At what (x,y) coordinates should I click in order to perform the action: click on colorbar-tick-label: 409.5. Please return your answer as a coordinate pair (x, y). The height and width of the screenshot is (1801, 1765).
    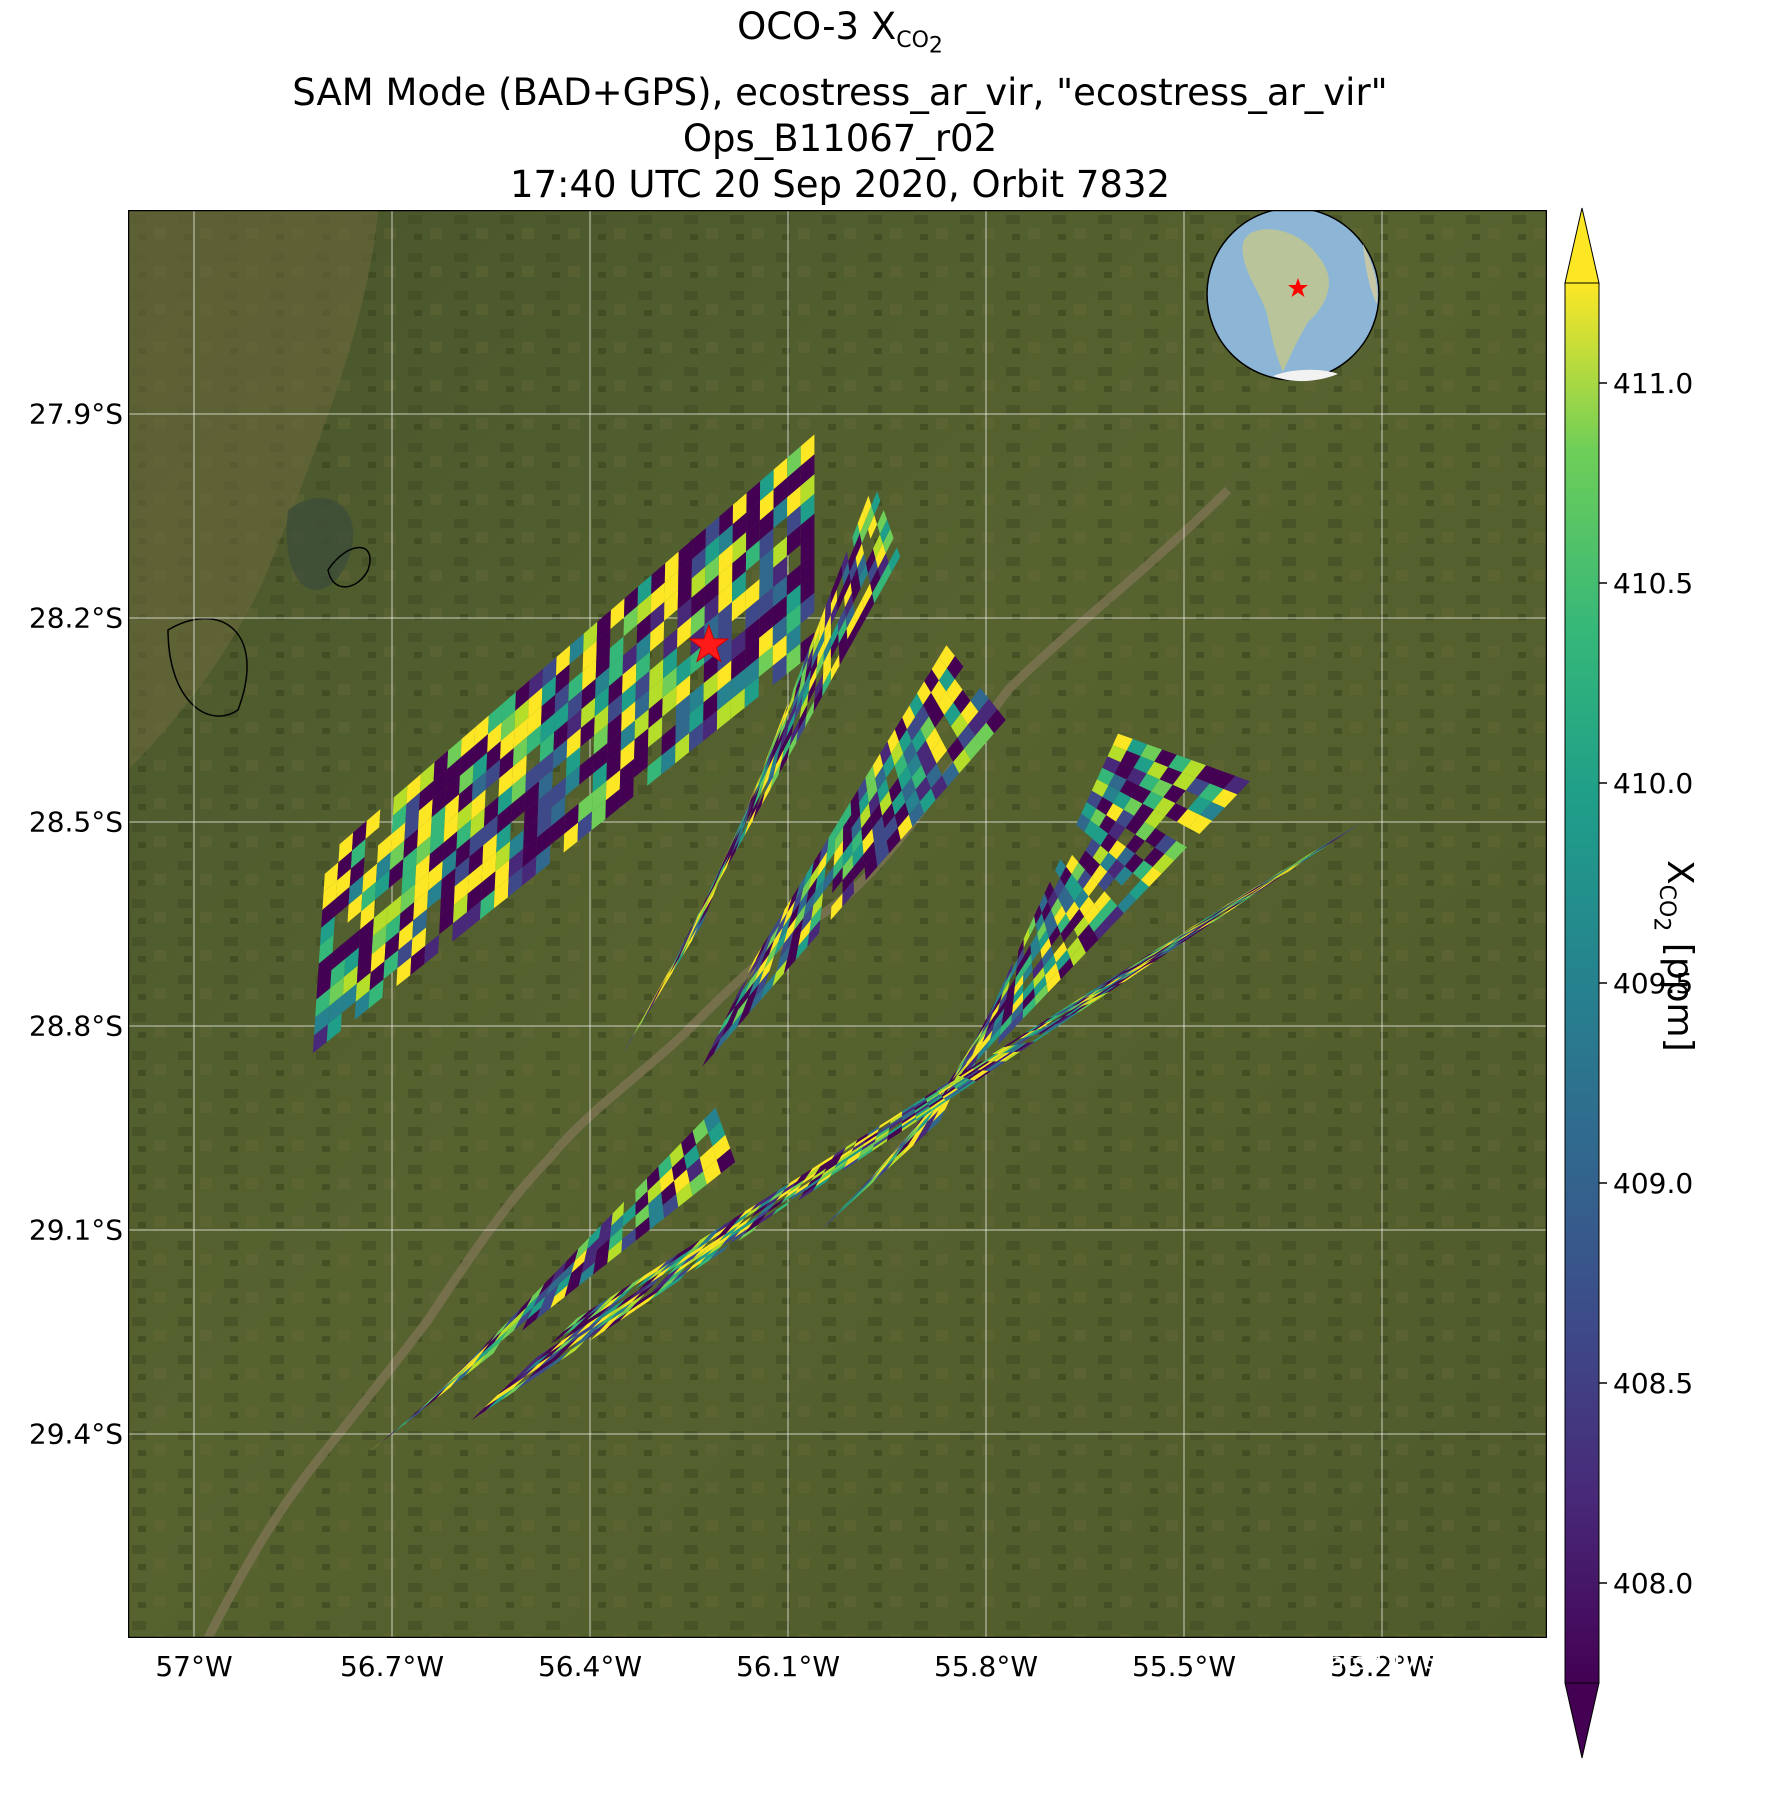
    Looking at the image, I should click on (1653, 983).